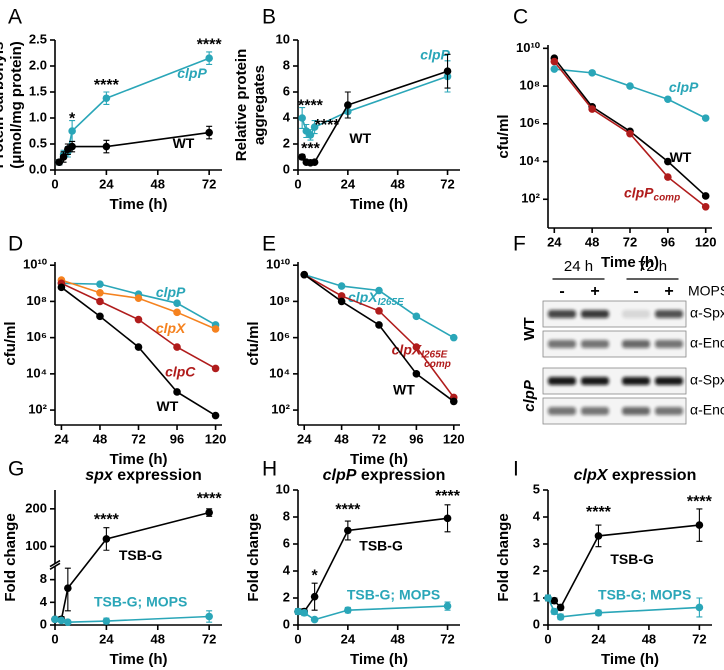 This screenshot has width=724, height=670. I want to click on chart-title: clpP expression, so click(384, 475).